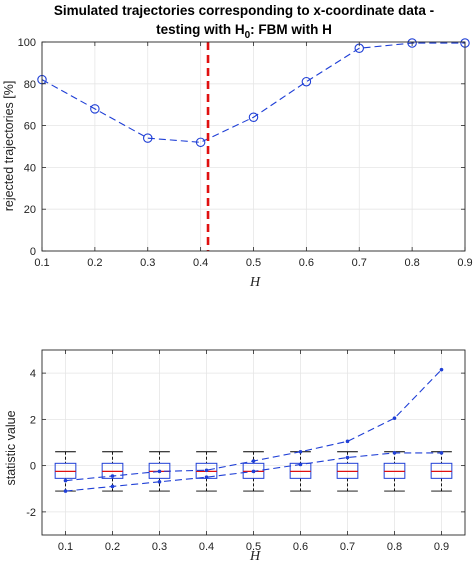  Describe the element at coordinates (253, 263) in the screenshot. I see `top-x-tick-label: 0.5` at that location.